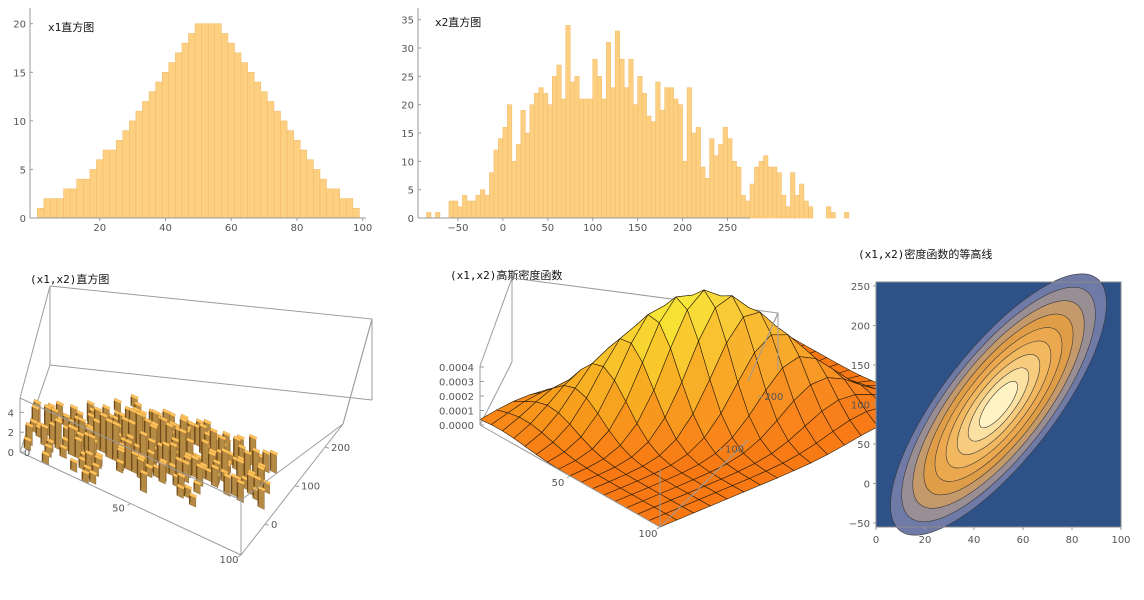 The height and width of the screenshot is (600, 1144). Describe the element at coordinates (863, 445) in the screenshot. I see `y-tick-label: 50` at that location.